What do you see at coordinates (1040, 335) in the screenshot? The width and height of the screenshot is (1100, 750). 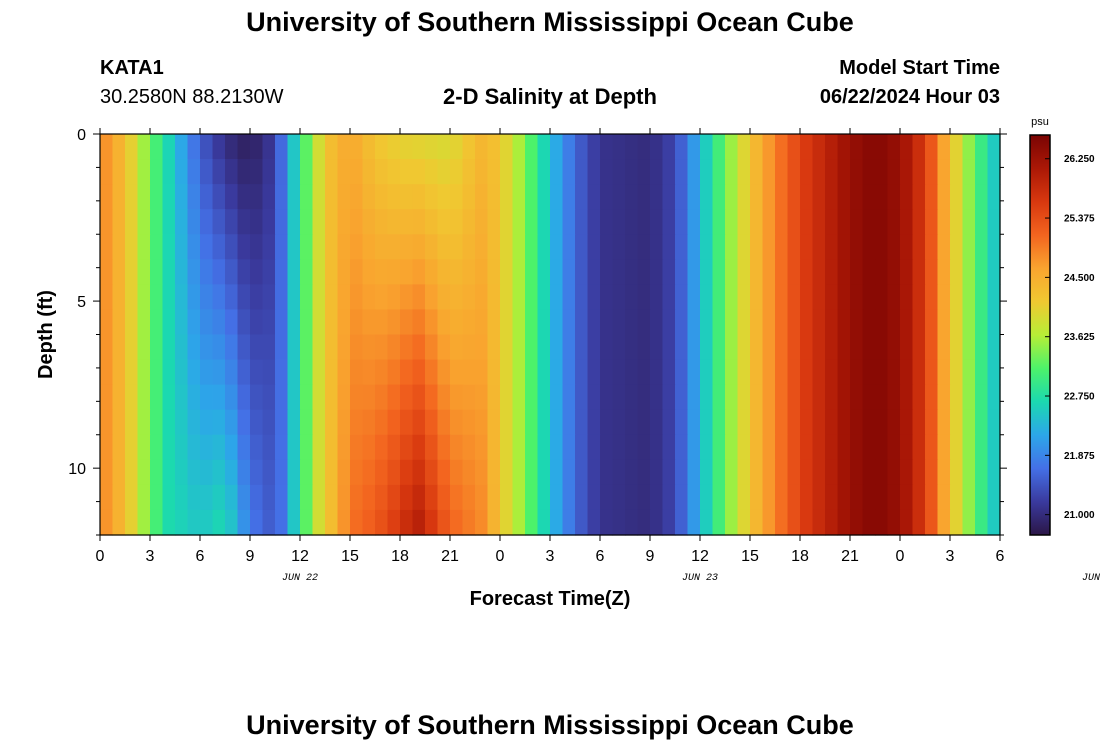 I see `colorbar-gradient` at bounding box center [1040, 335].